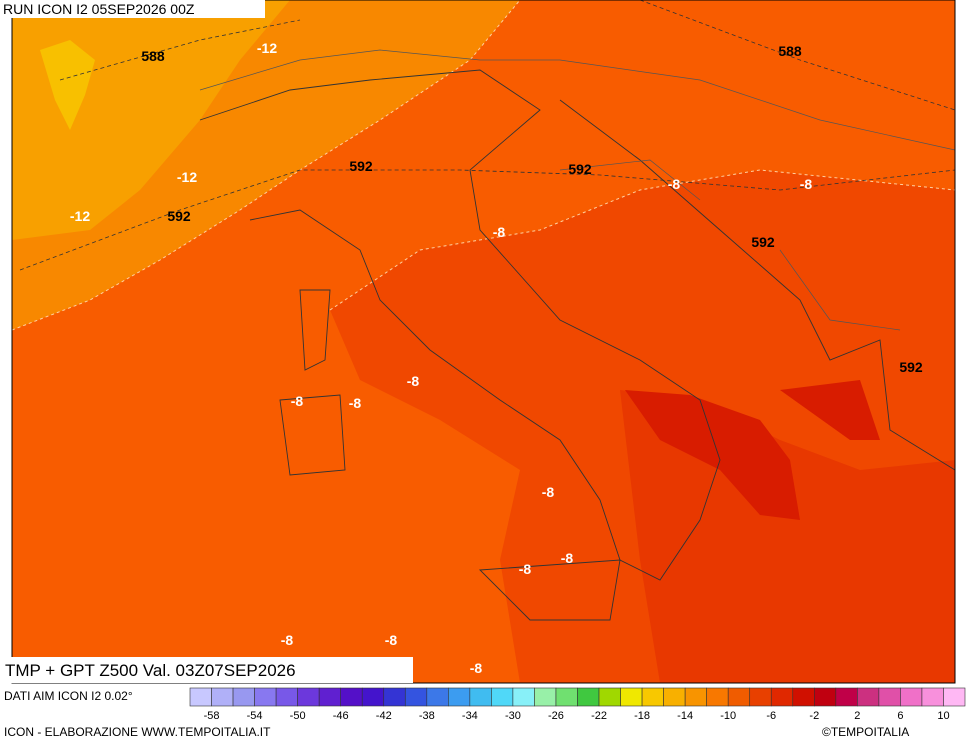 This screenshot has width=968, height=750. What do you see at coordinates (137, 732) in the screenshot?
I see `credit: ICON - ELABORAZIONE WWW.TEMPOITALIA.IT` at bounding box center [137, 732].